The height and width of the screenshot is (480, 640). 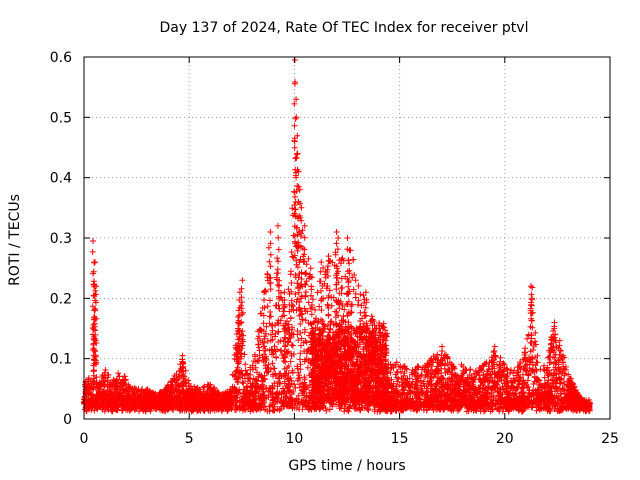 I want to click on x-tick-label: 0, so click(x=84, y=439).